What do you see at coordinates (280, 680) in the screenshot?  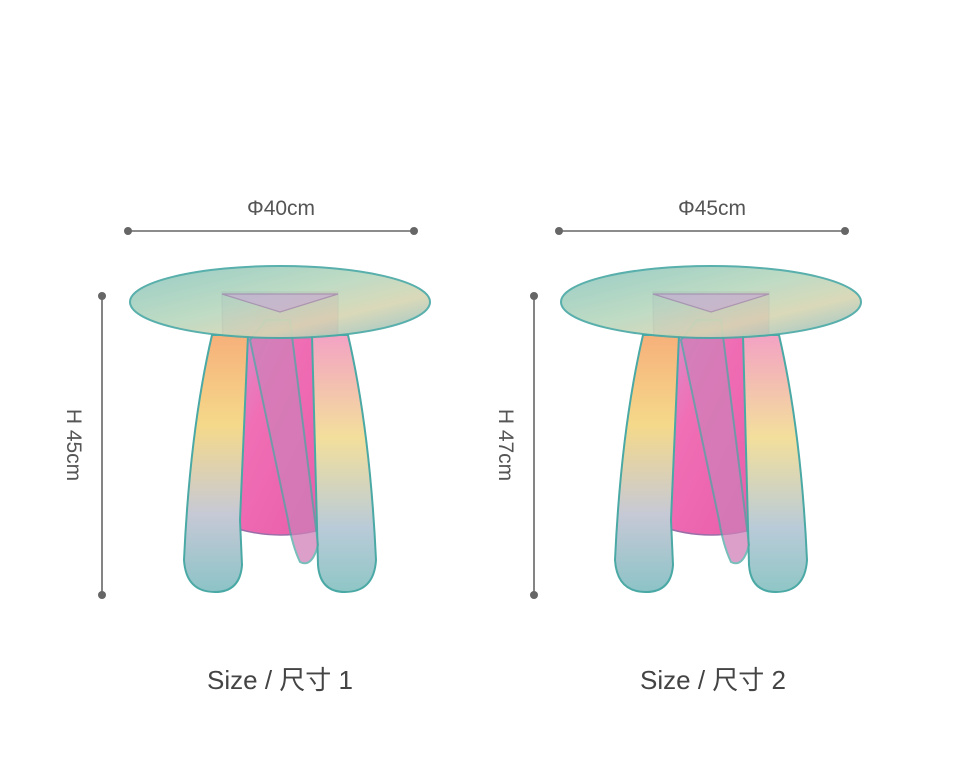 I see `size-caption: Size / 尺寸 1` at bounding box center [280, 680].